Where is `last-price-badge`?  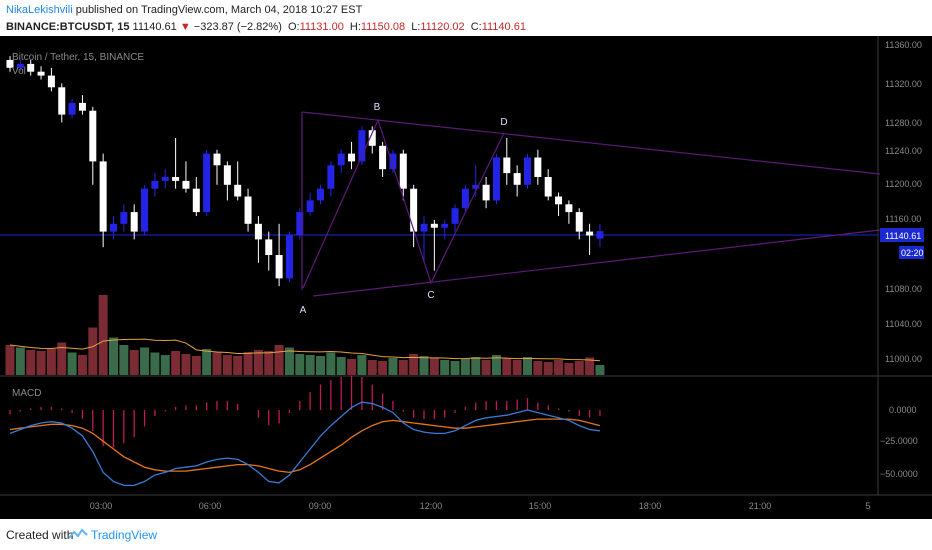 last-price-badge is located at coordinates (902, 235).